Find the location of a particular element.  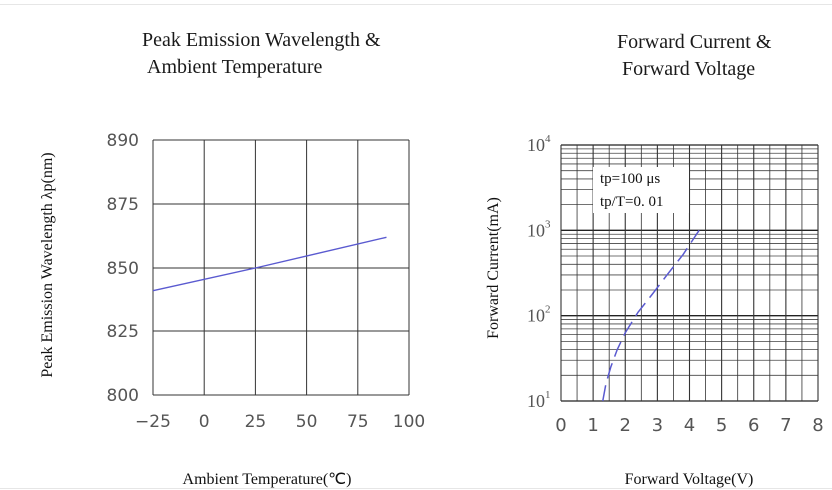

chart1-title-line2: Ambient Temperature is located at coordinates (235, 67).